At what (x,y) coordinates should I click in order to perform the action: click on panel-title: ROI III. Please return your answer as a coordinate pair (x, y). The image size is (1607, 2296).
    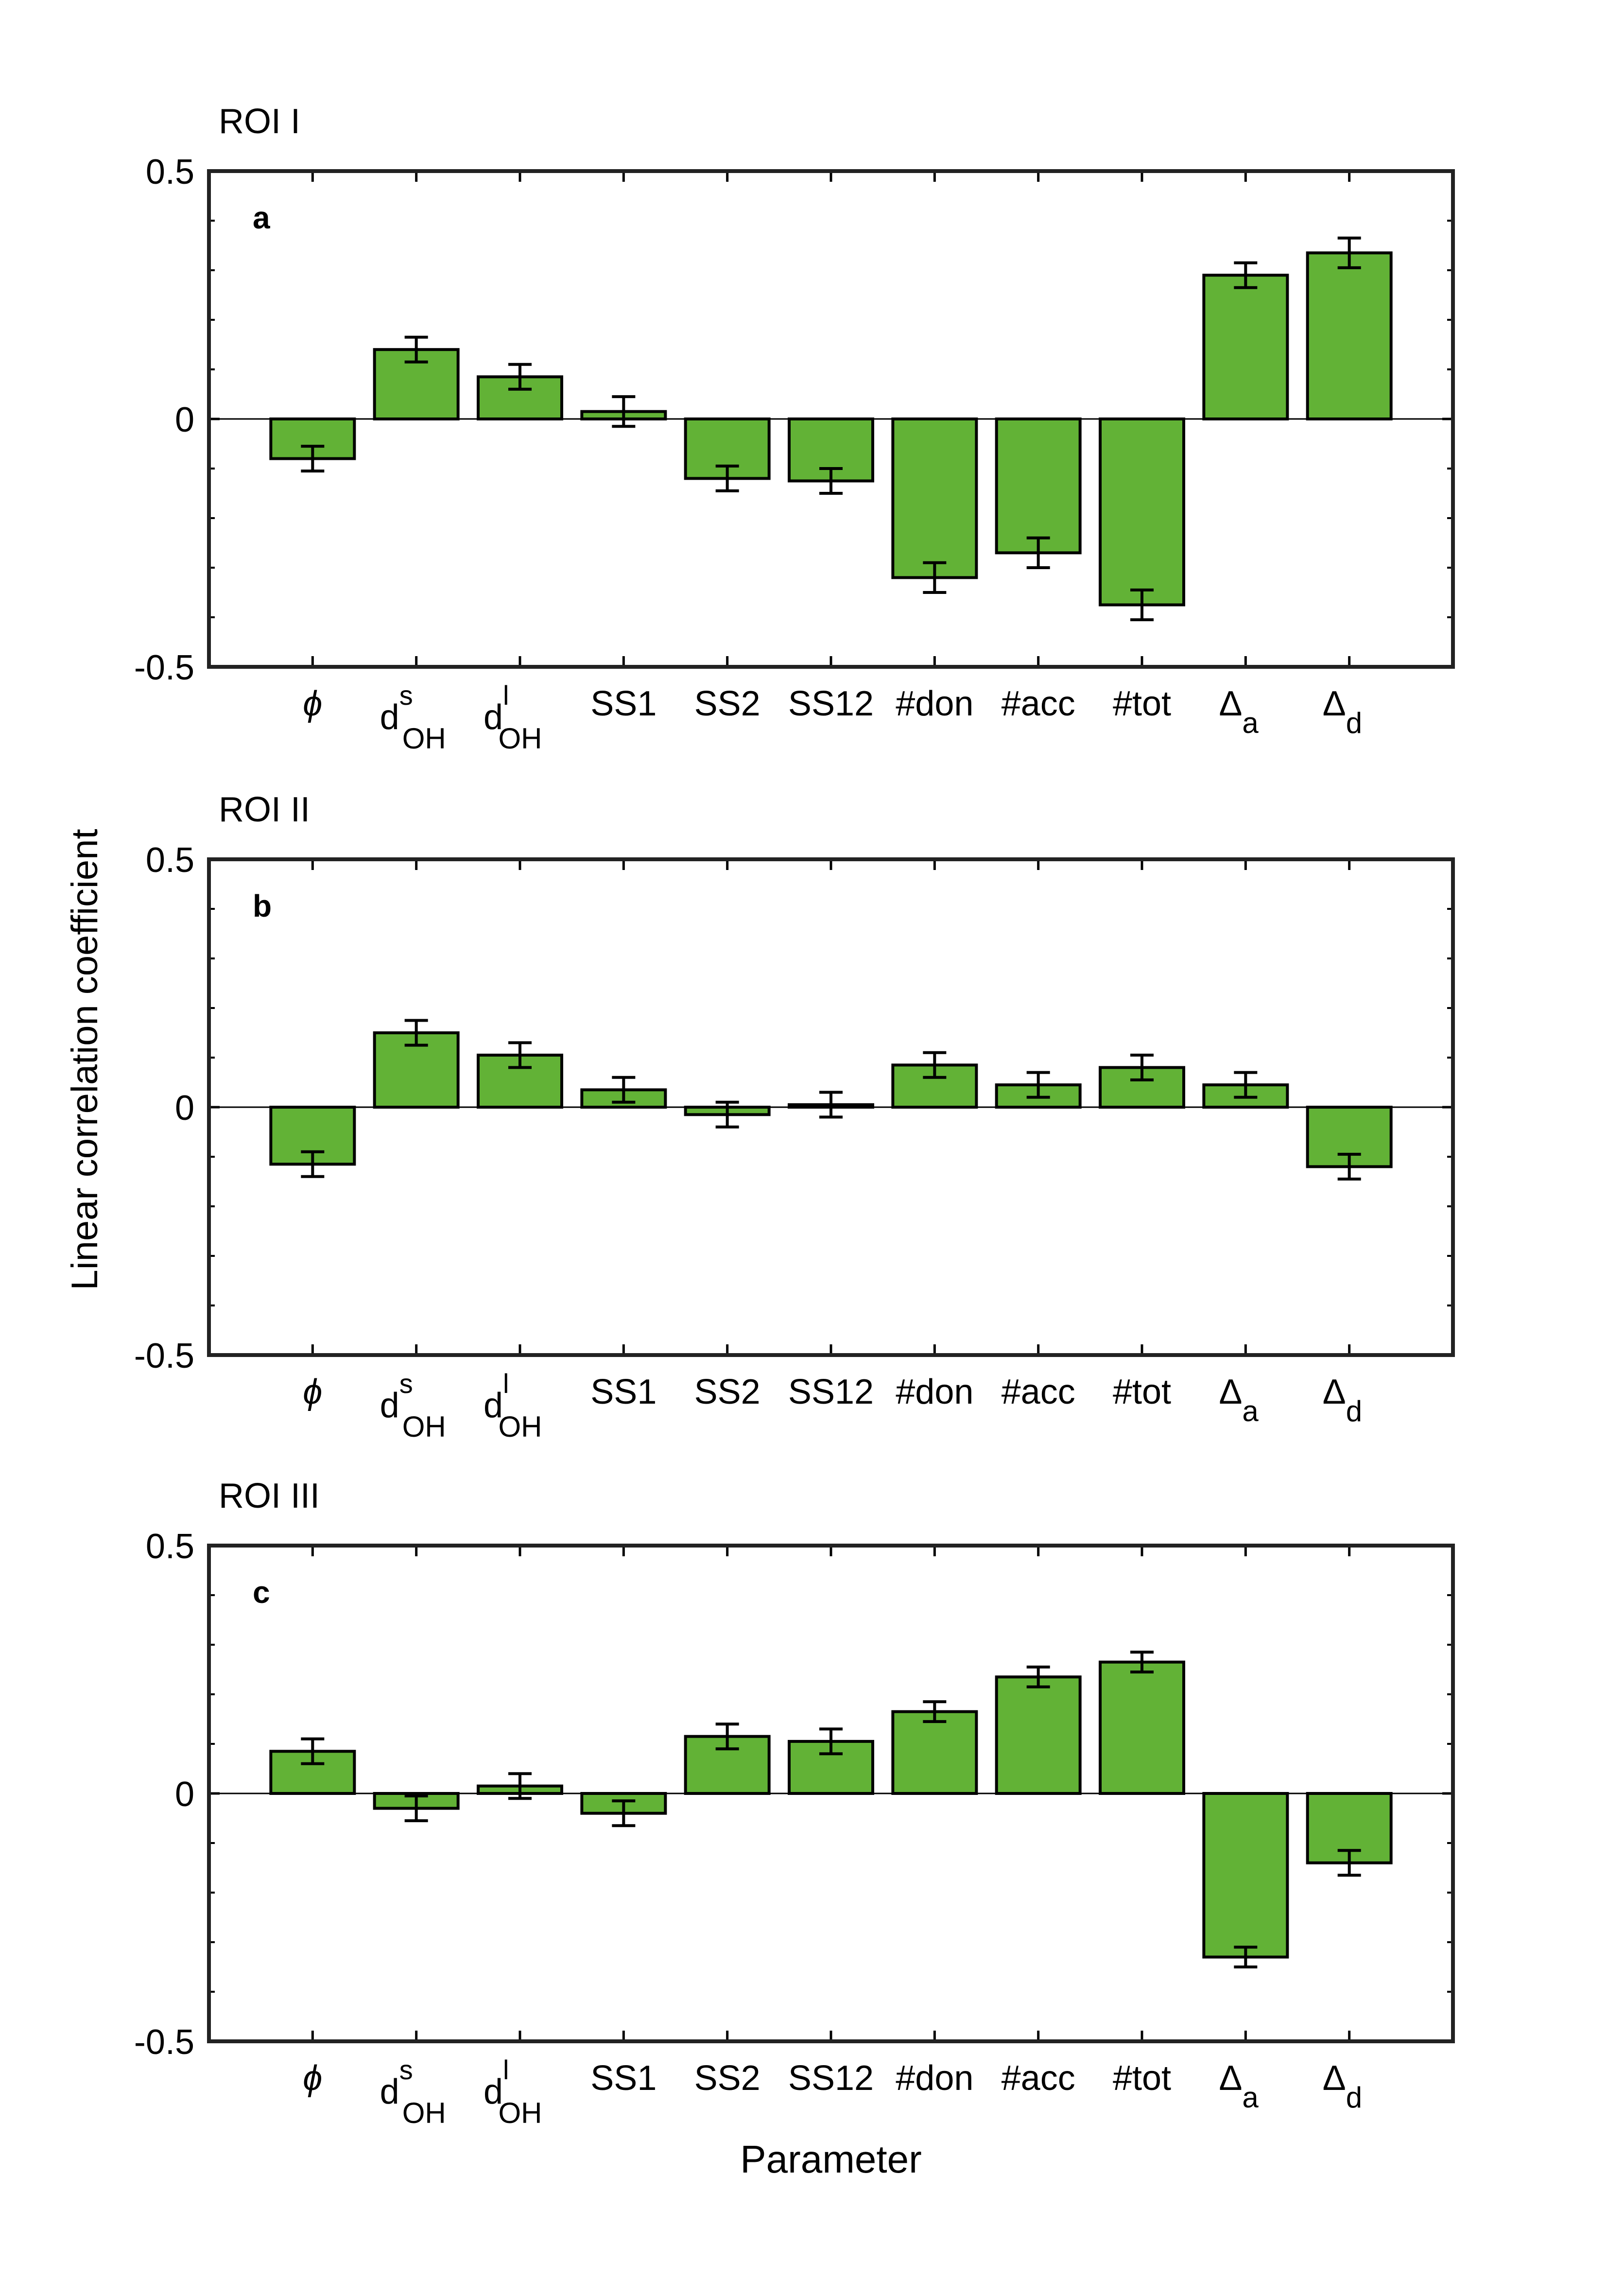
    Looking at the image, I should click on (269, 1496).